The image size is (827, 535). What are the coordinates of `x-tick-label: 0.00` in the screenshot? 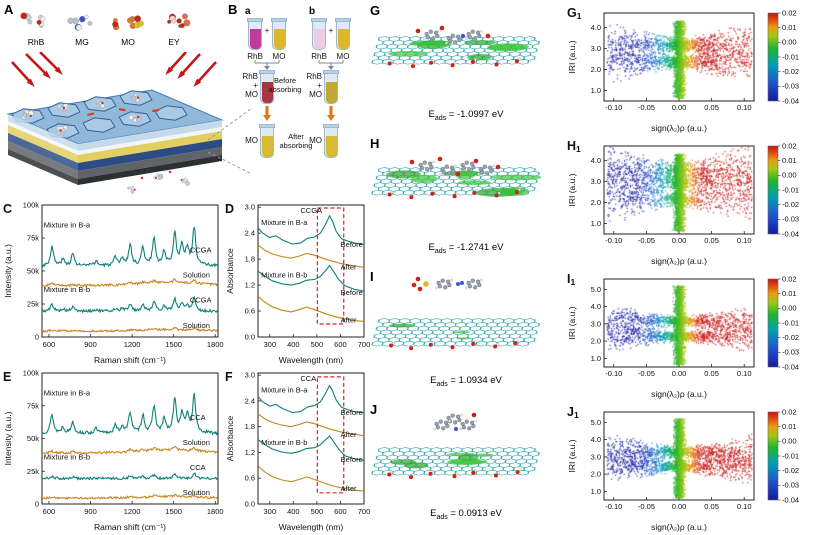 It's located at (679, 506).